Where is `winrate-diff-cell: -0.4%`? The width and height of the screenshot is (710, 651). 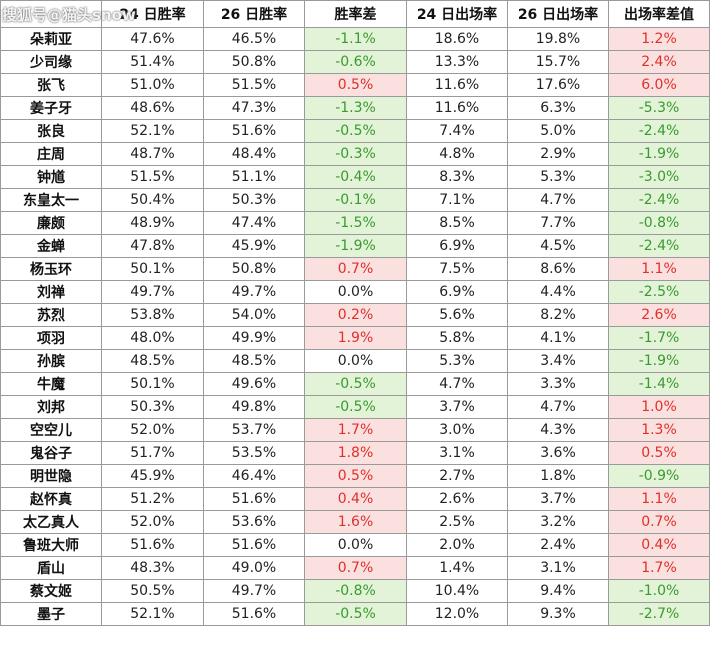
winrate-diff-cell: -0.4% is located at coordinates (355, 177).